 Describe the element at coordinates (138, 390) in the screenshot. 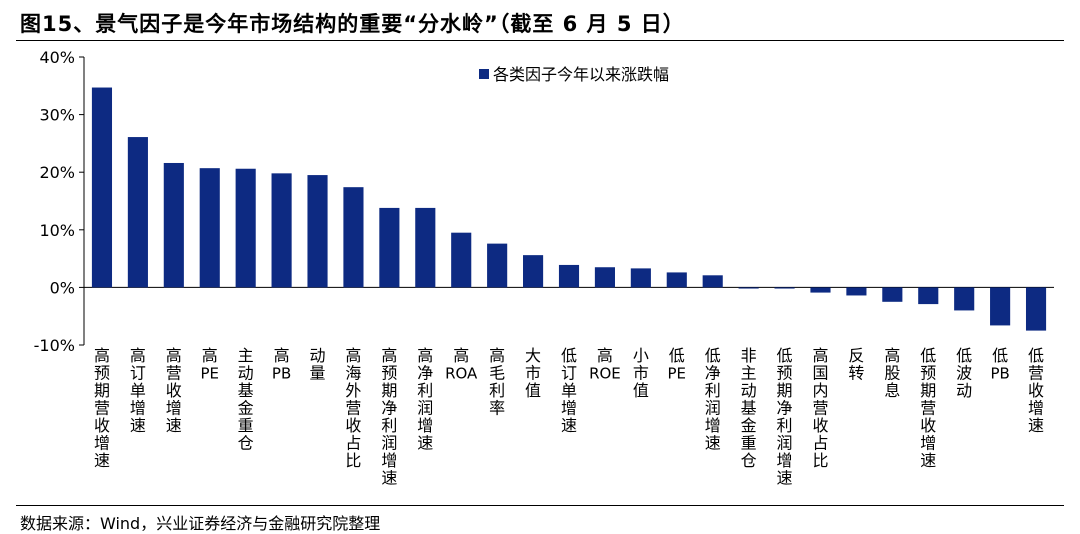

I see `category-label: 高订单增速` at that location.